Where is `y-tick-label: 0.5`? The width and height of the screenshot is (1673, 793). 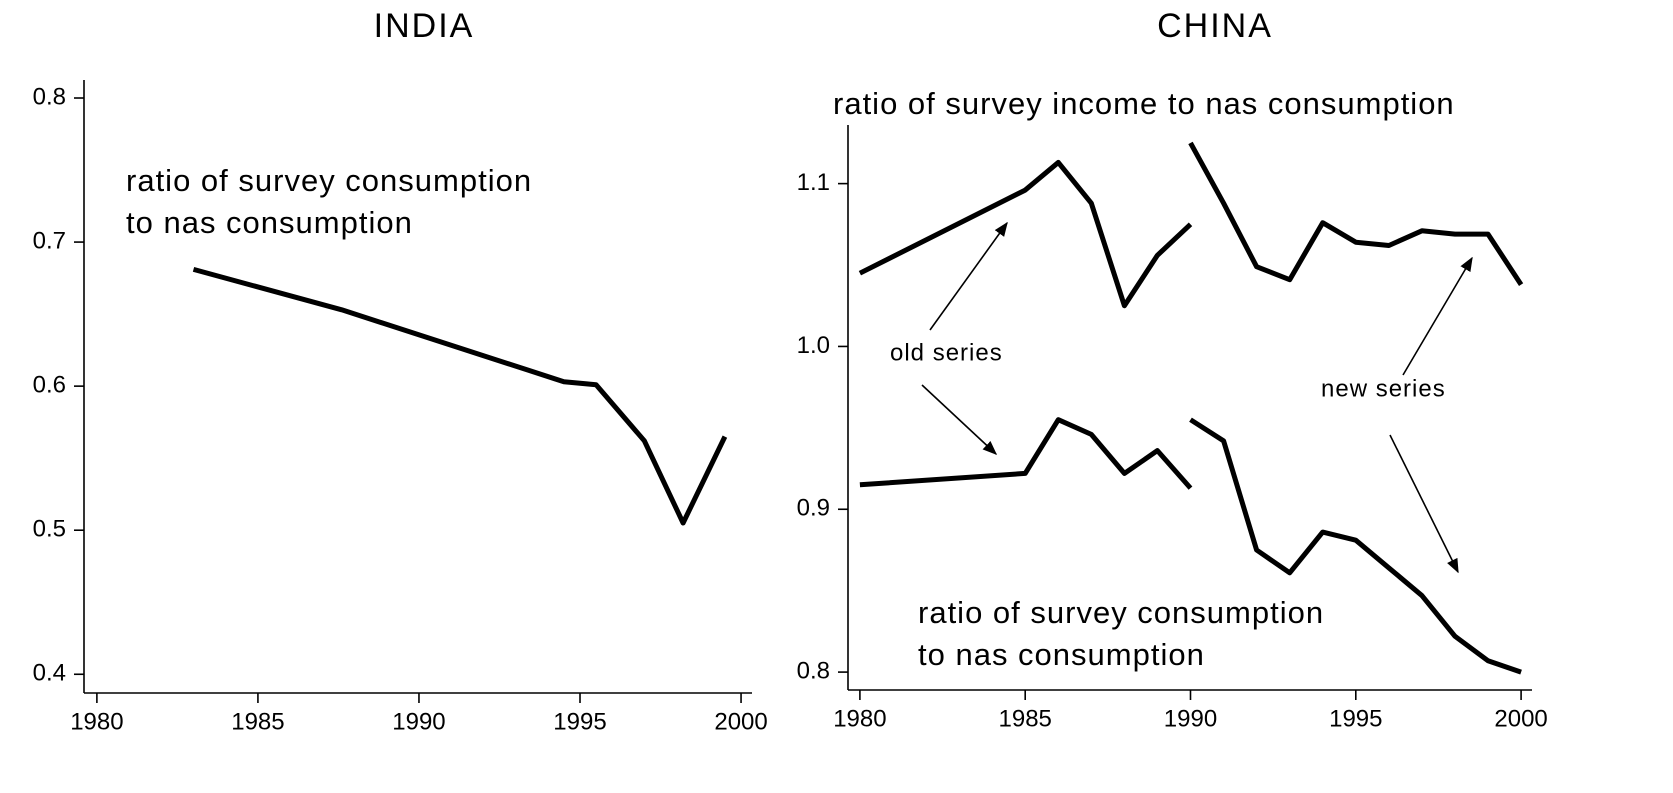 y-tick-label: 0.5 is located at coordinates (49, 529).